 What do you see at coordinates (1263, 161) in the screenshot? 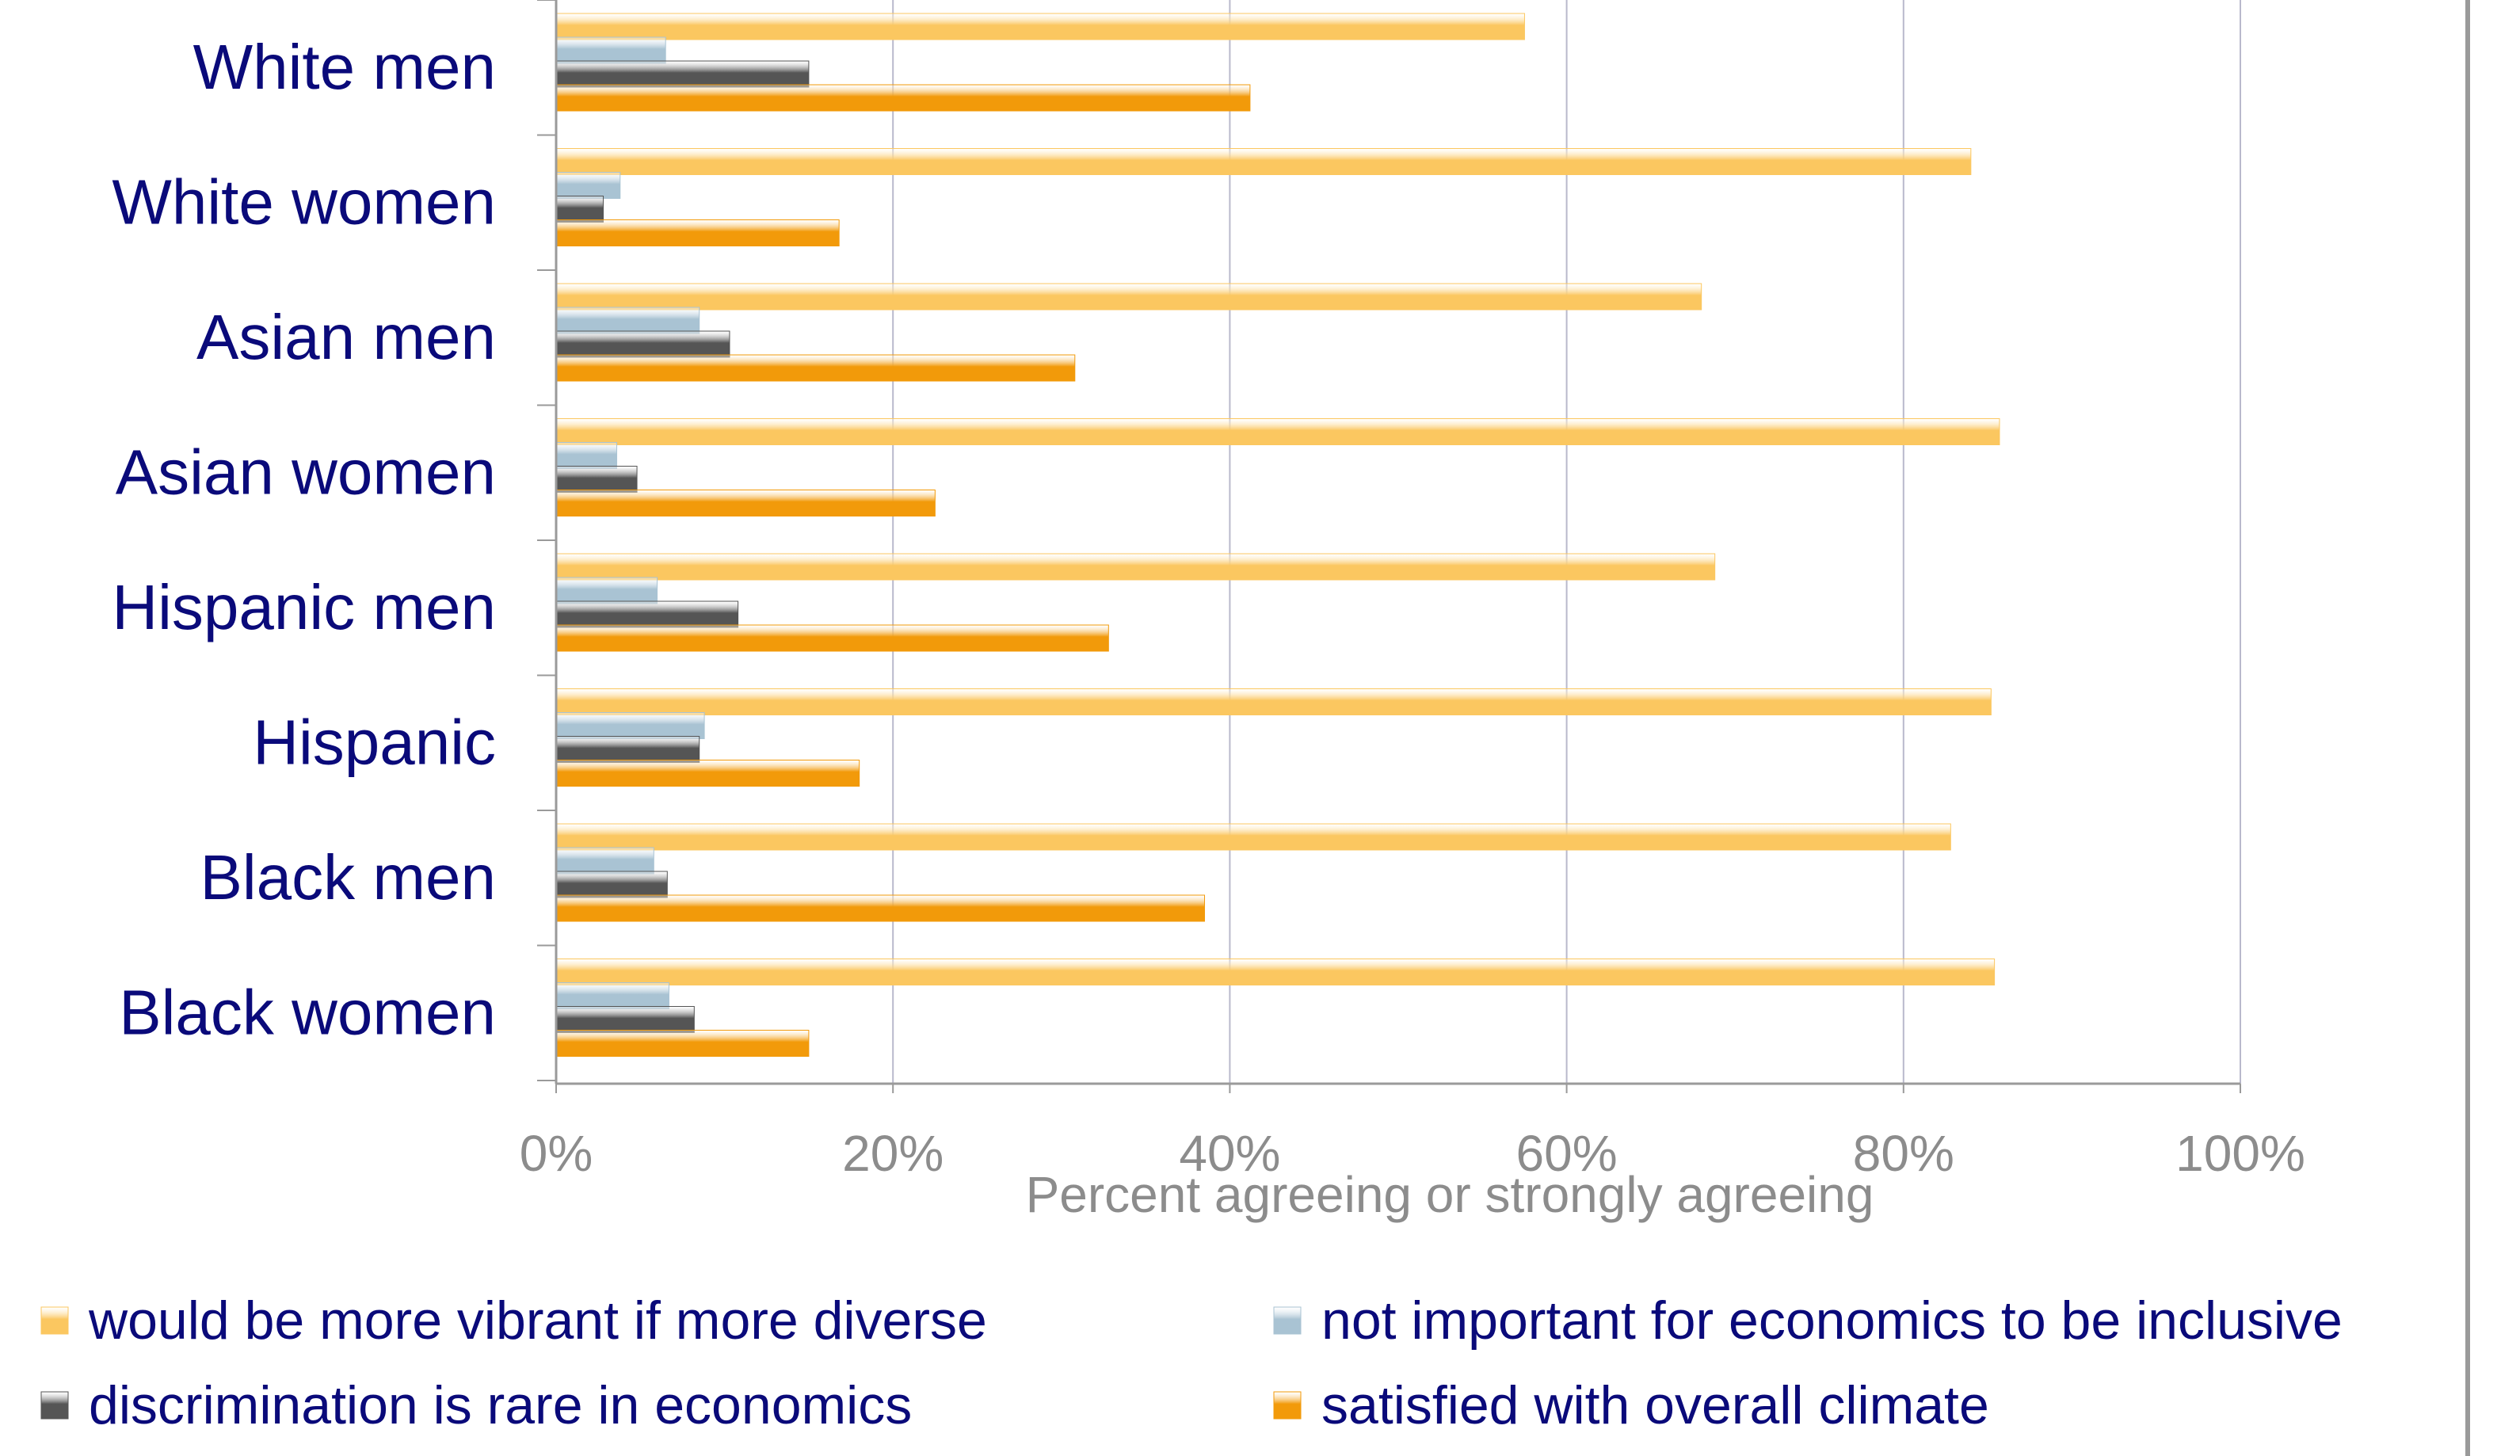
I see `bar-white-women-would-be-more-vibrant-if-more-diverse` at bounding box center [1263, 161].